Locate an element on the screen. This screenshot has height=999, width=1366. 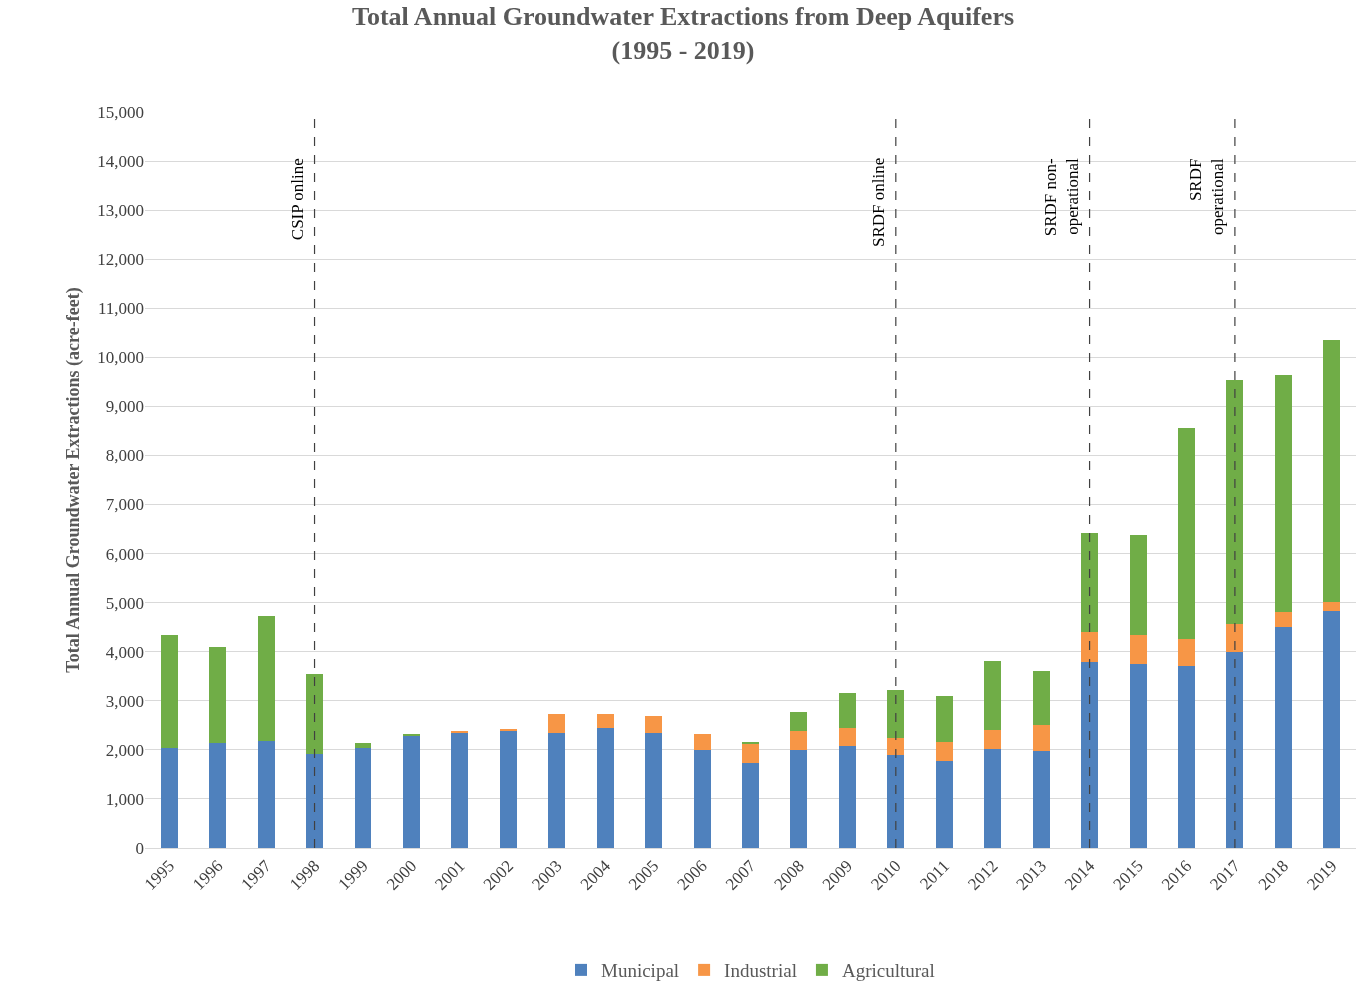
ref-line-label: CSIP online is located at coordinates (297, 199).